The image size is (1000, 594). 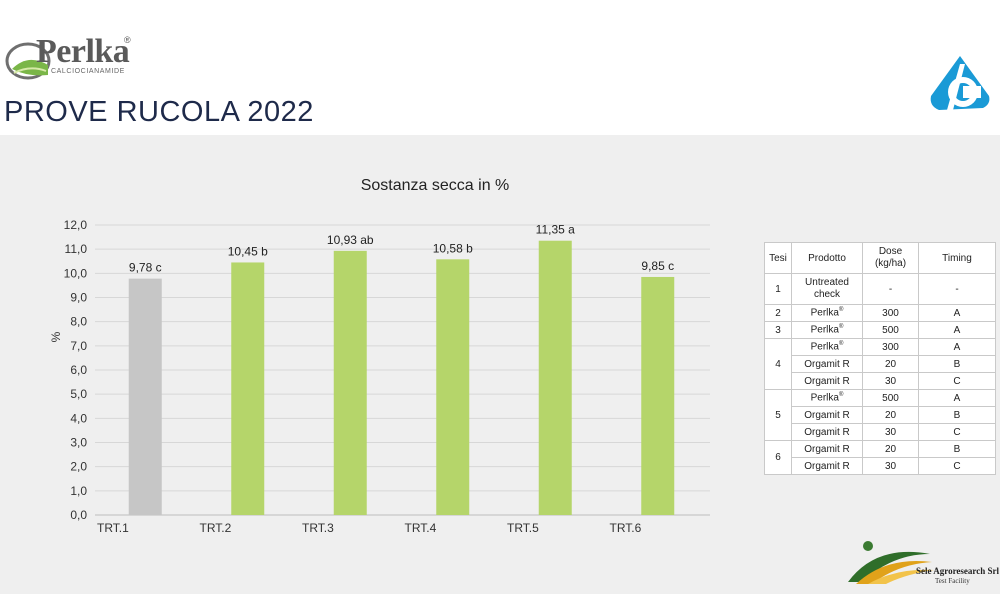 What do you see at coordinates (78, 443) in the screenshot?
I see `y-tick-label: 3,0` at bounding box center [78, 443].